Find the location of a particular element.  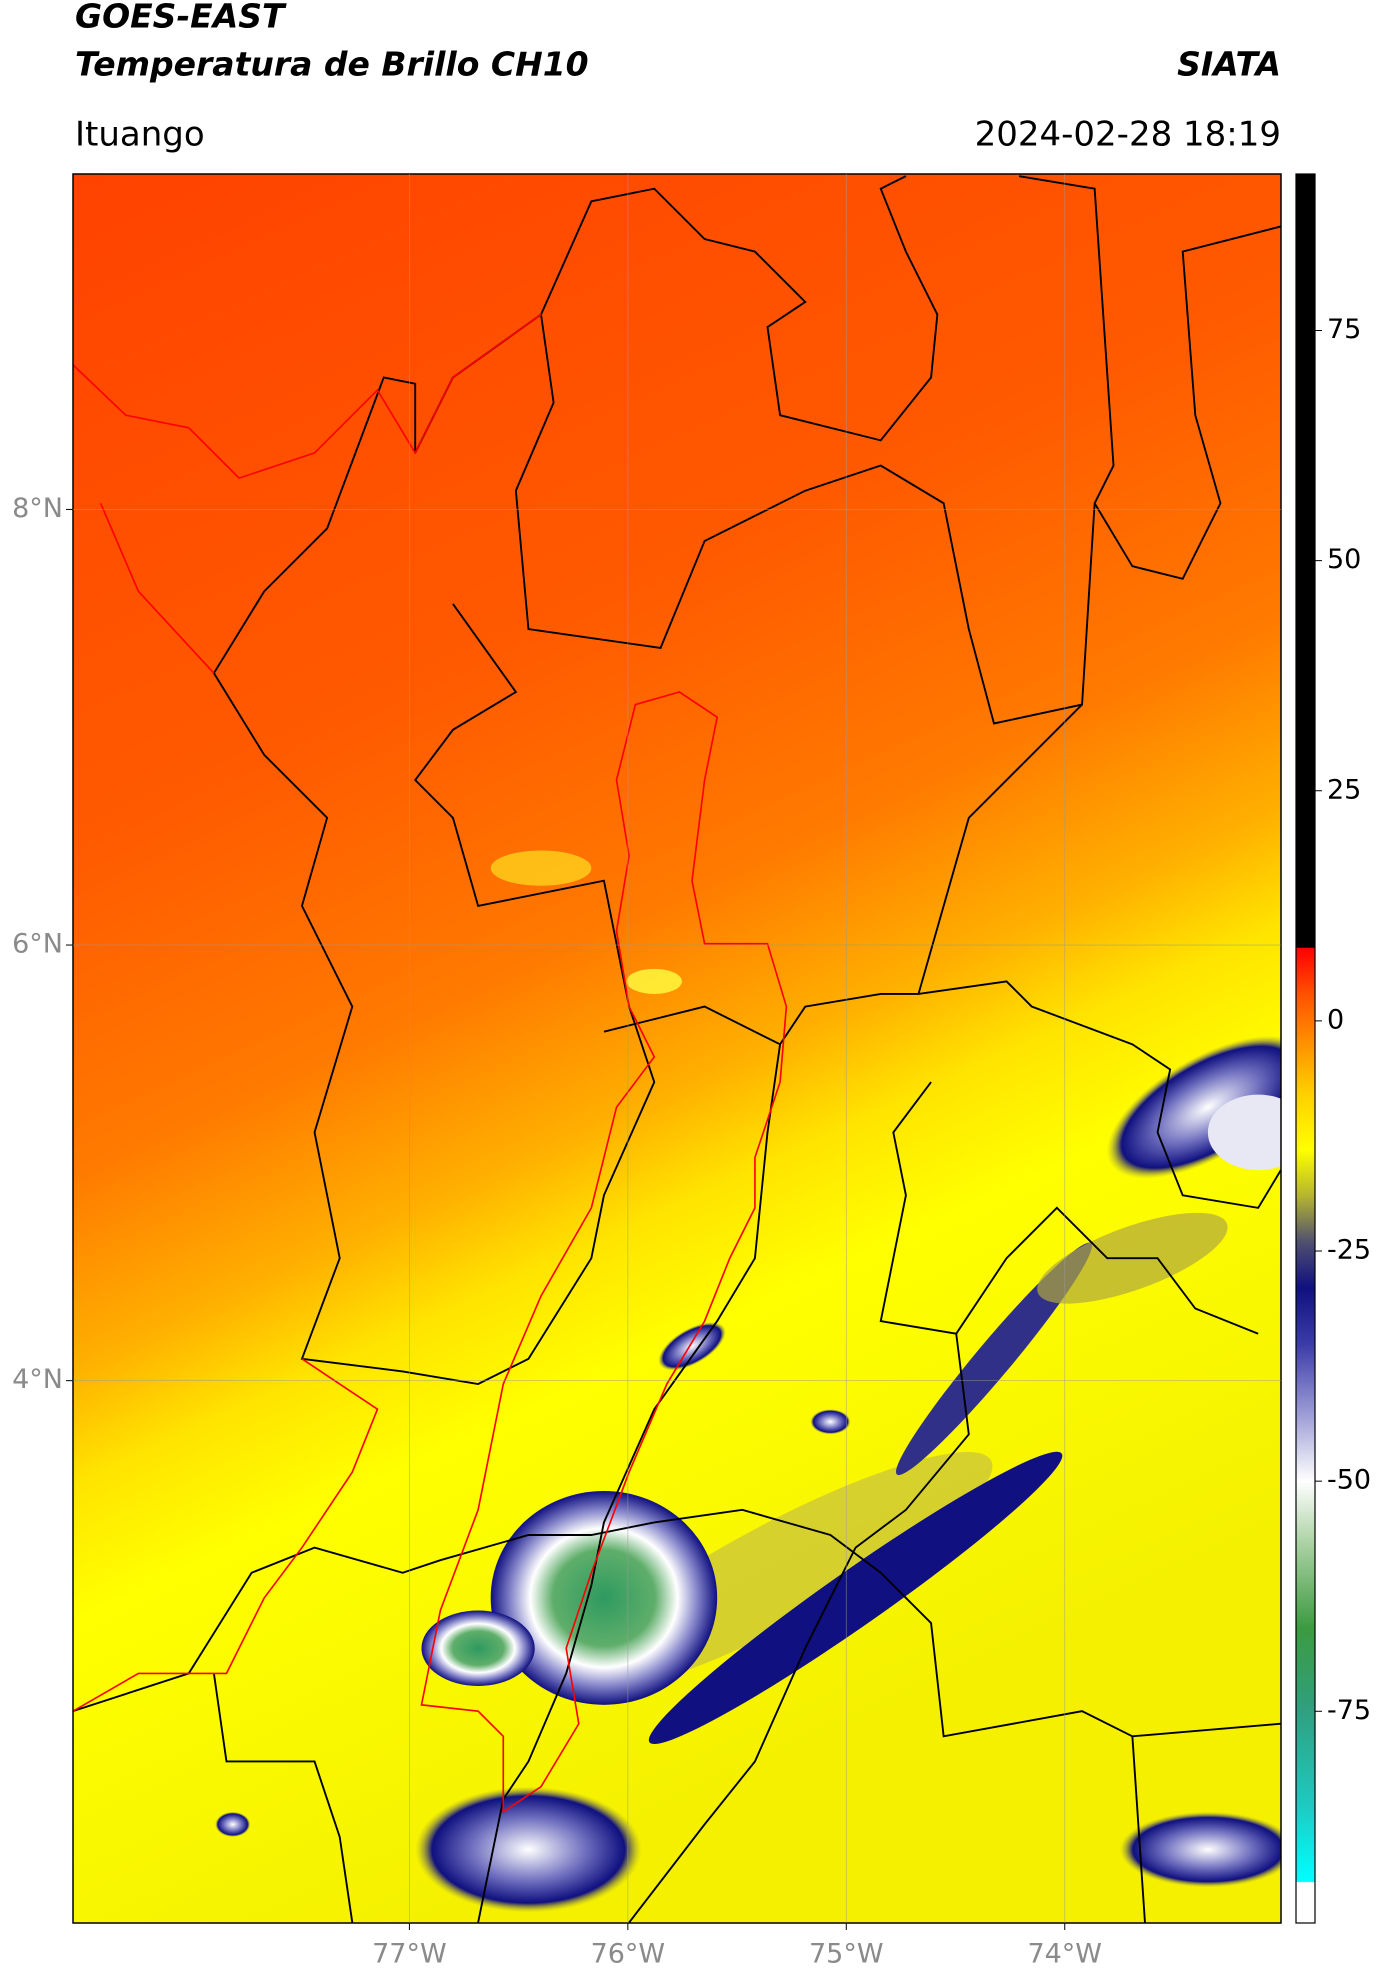

colorbar-tick-label: -75 is located at coordinates (1349, 1710).